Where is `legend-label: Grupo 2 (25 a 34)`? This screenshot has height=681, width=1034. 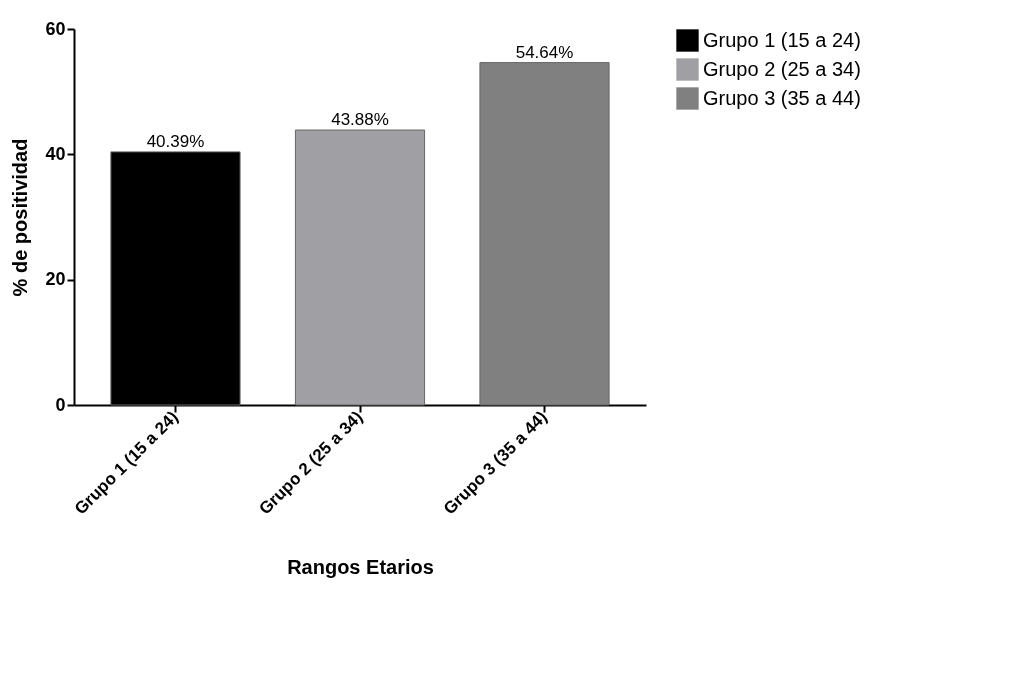
legend-label: Grupo 2 (25 a 34) is located at coordinates (782, 68).